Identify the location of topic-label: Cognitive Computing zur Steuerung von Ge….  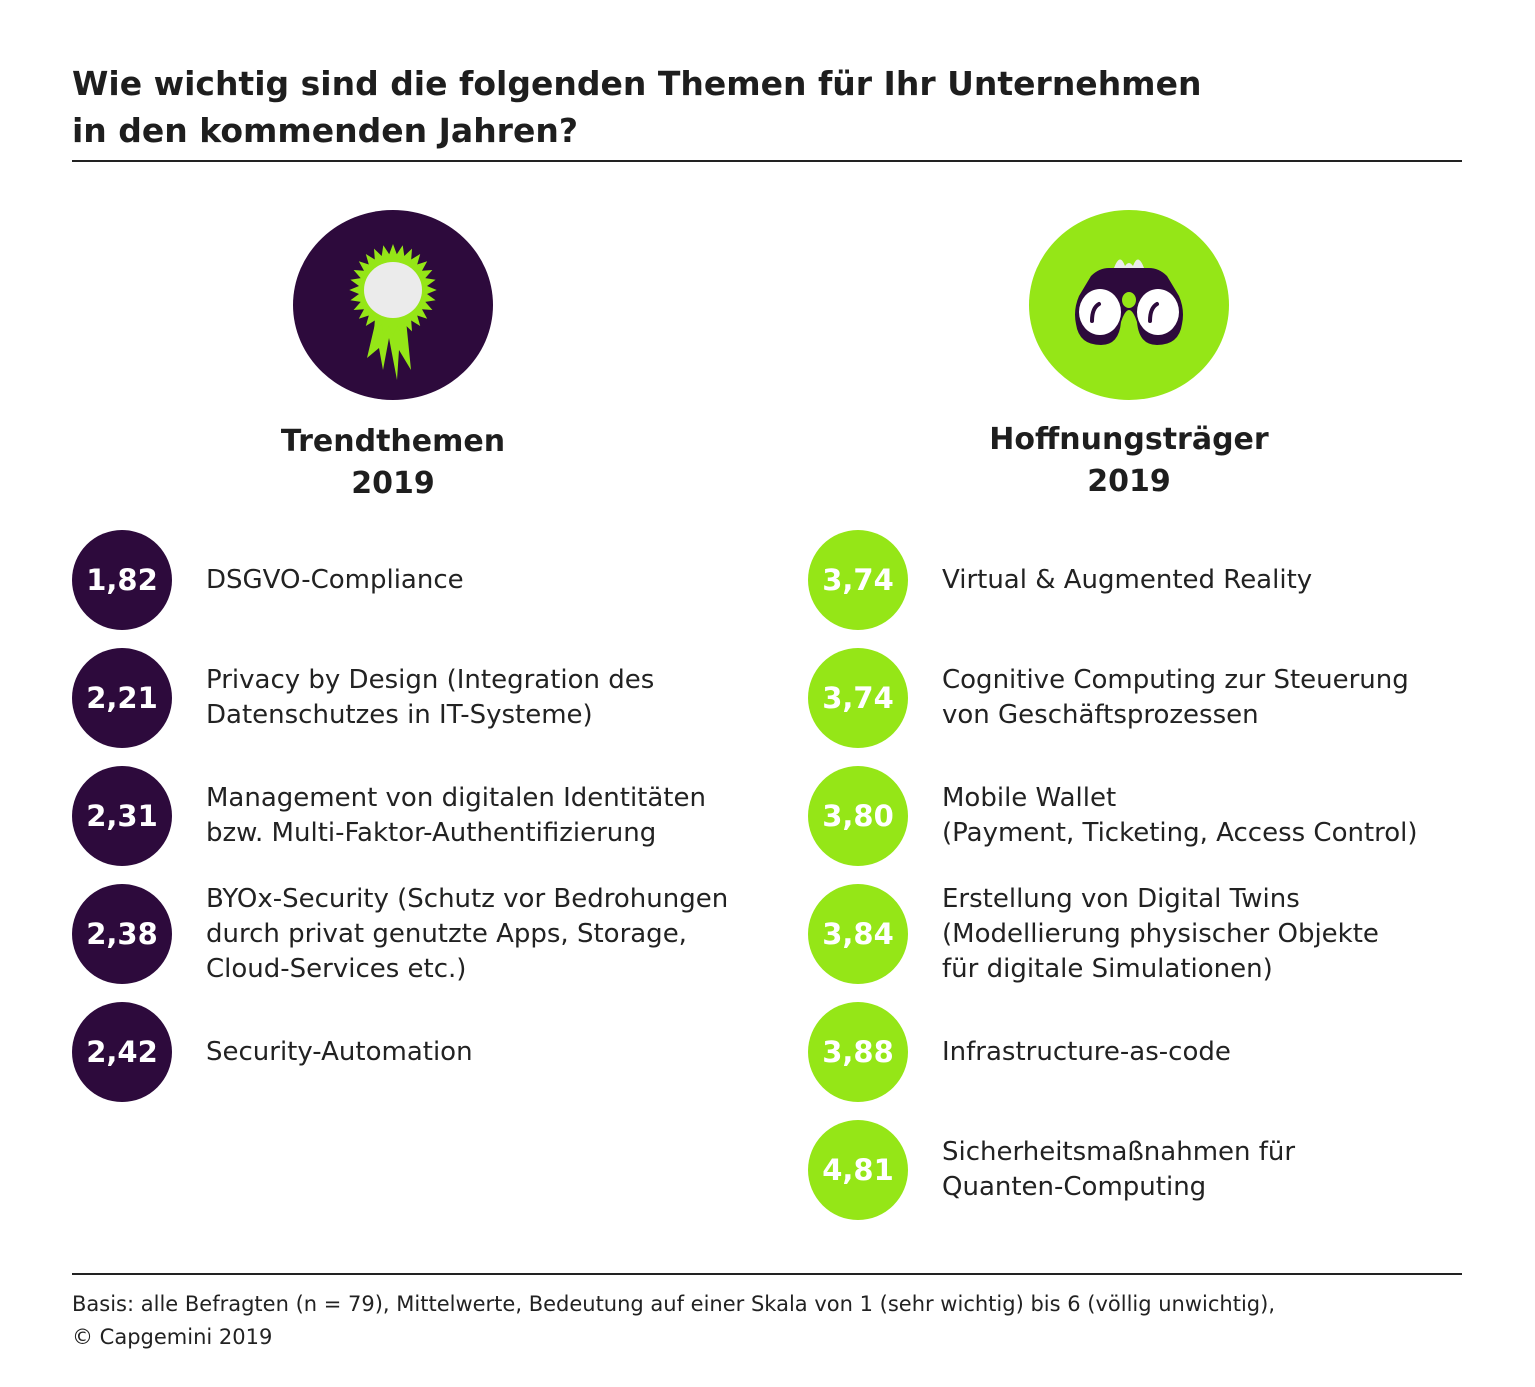
(1175, 697).